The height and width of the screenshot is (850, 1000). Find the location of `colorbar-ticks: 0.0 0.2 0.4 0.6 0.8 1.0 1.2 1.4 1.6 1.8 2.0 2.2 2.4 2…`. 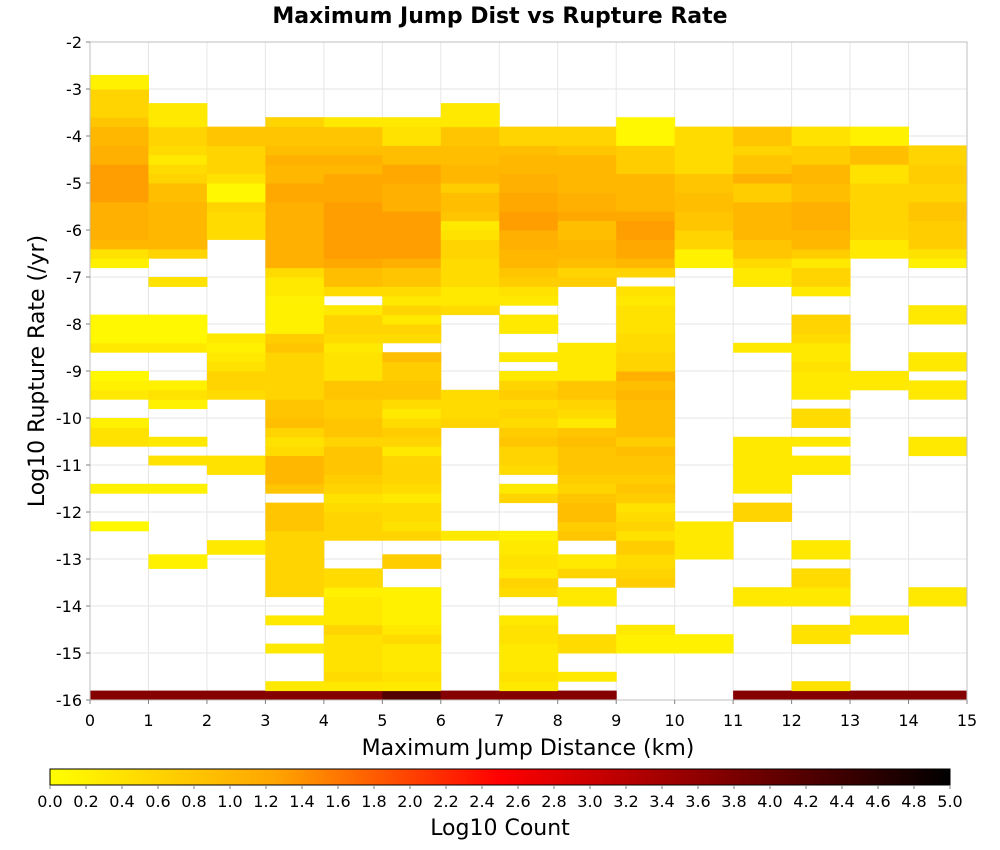

colorbar-ticks: 0.0 0.2 0.4 0.6 0.8 1.0 1.2 1.4 1.6 1.8 2.0 2.2 2.4 2… is located at coordinates (500, 798).